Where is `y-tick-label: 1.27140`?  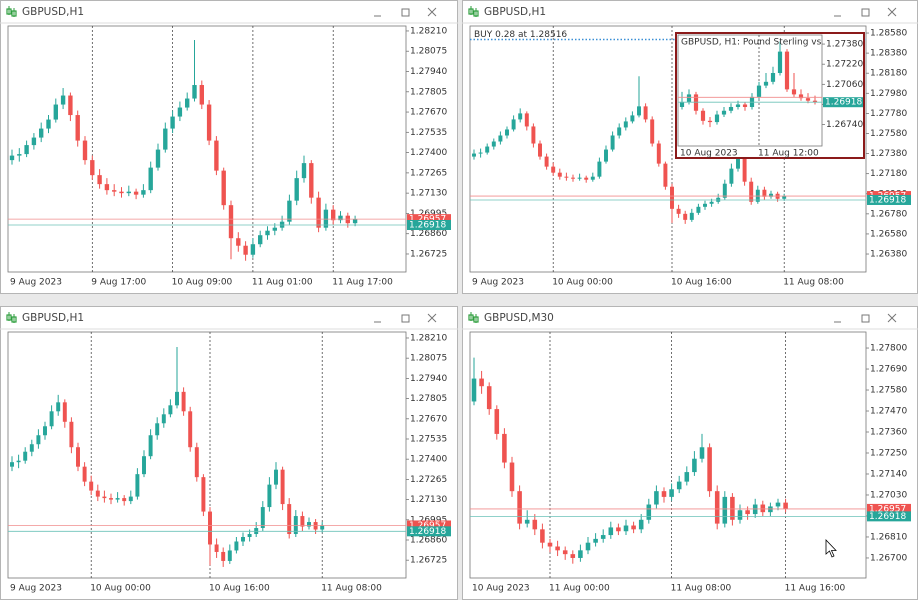
y-tick-label: 1.27140 is located at coordinates (888, 474).